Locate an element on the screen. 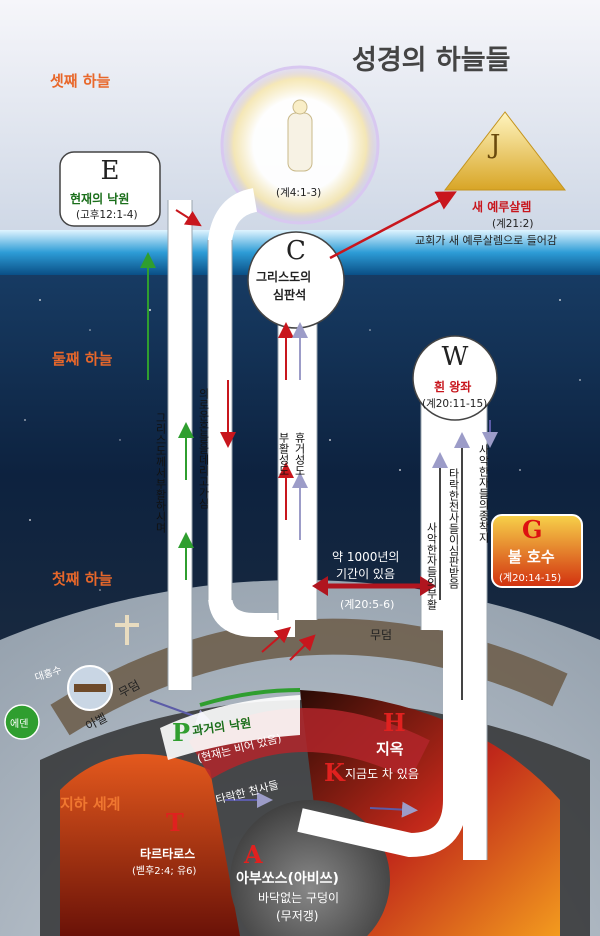 The image size is (600, 936). fallen-judged-label: 타락한천사들이심판받음 is located at coordinates (453, 528).